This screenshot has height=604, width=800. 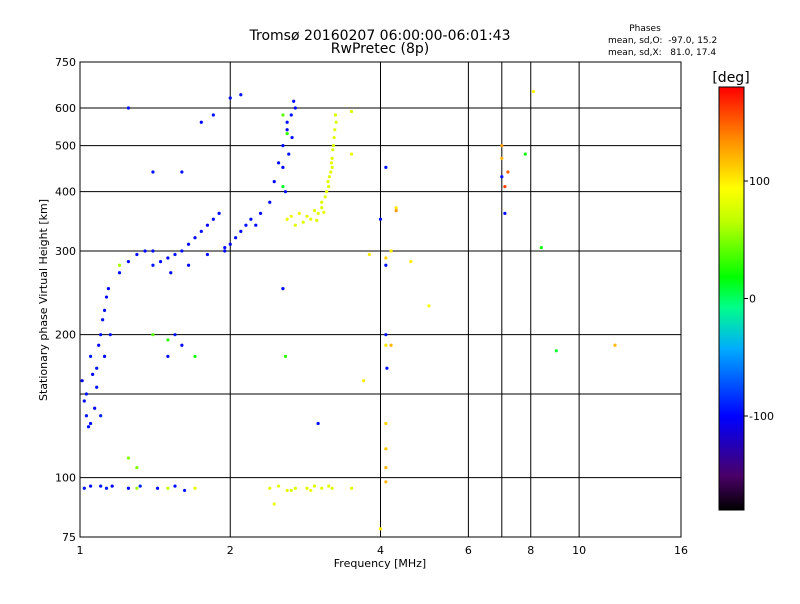 I want to click on y-tick-label: 200, so click(x=65, y=335).